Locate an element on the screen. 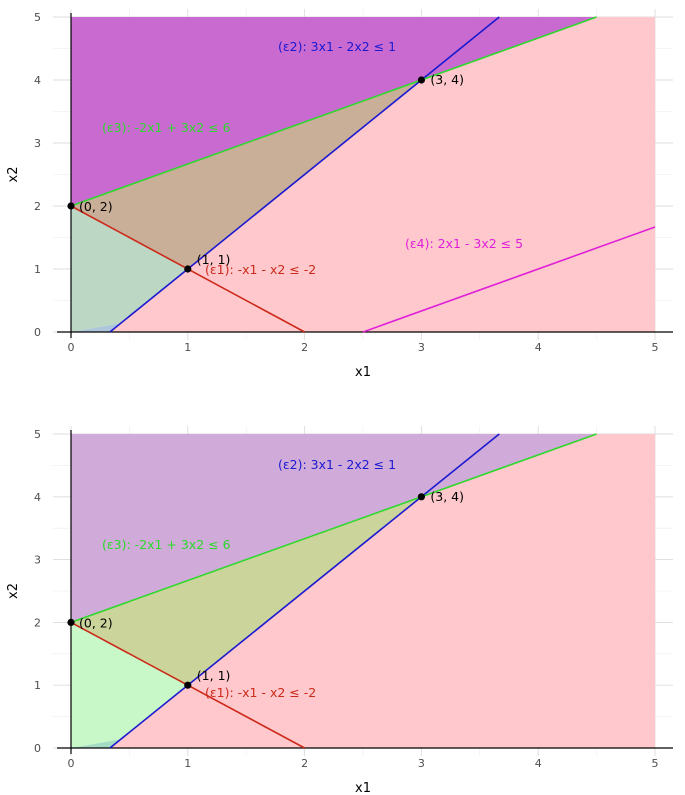 This screenshot has width=685, height=795. region-lower is located at coordinates (129, 685).